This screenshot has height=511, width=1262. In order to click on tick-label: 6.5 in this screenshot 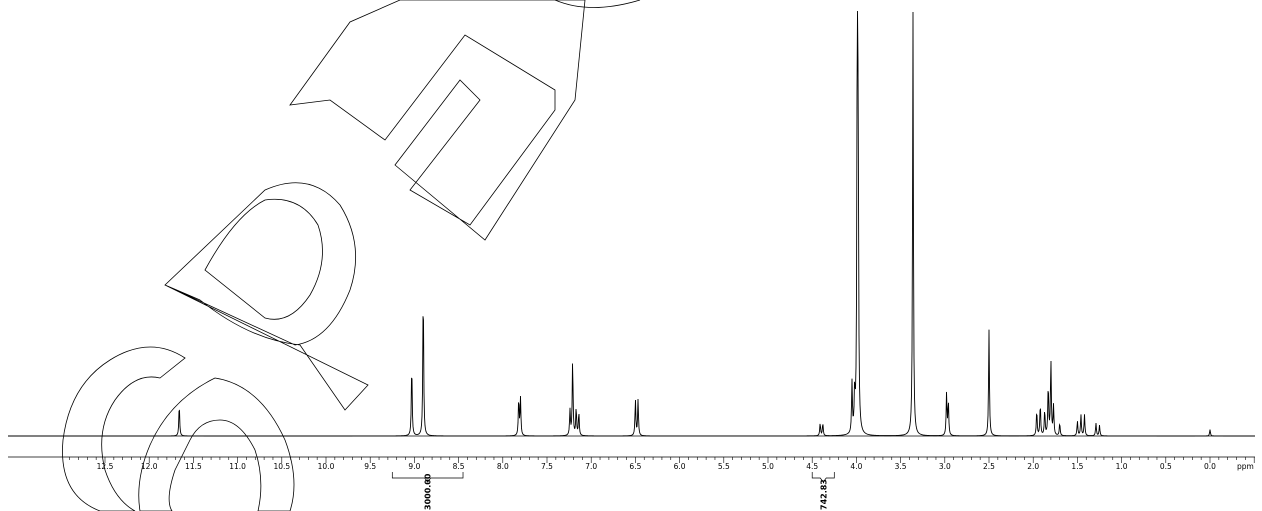, I will do `click(635, 466)`.